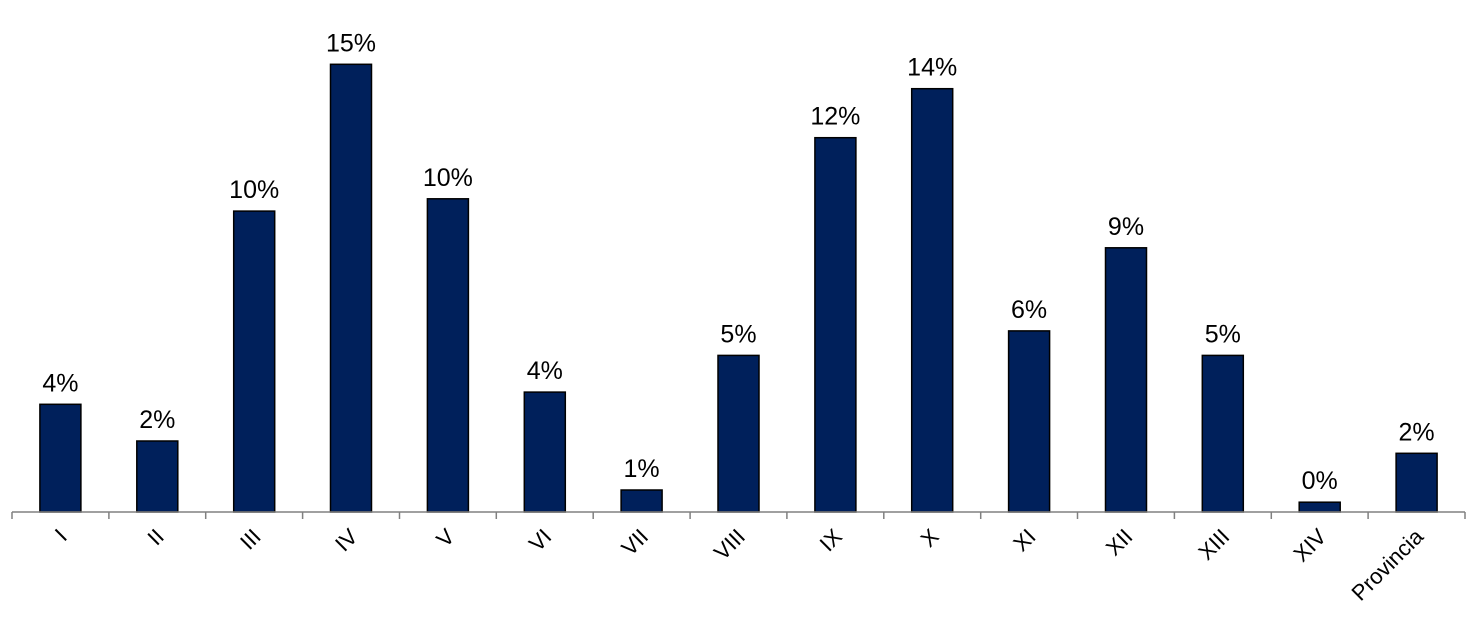 The image size is (1468, 619). Describe the element at coordinates (540, 540) in the screenshot. I see `x-tick-label-vi: VI` at that location.